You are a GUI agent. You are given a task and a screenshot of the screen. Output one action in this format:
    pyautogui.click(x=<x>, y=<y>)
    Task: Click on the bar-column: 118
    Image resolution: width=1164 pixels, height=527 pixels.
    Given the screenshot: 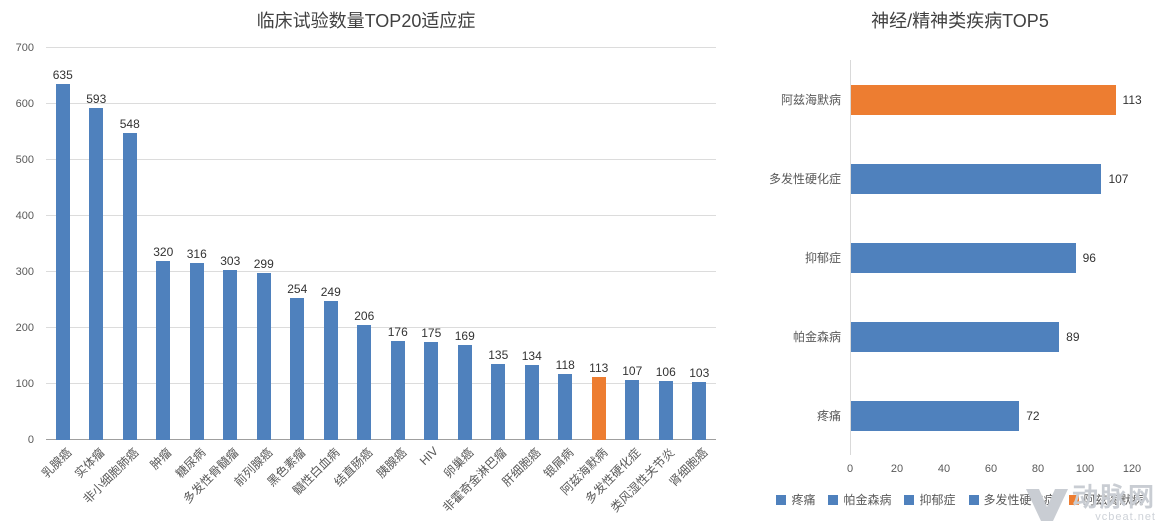 What is the action you would take?
    pyautogui.click(x=566, y=244)
    